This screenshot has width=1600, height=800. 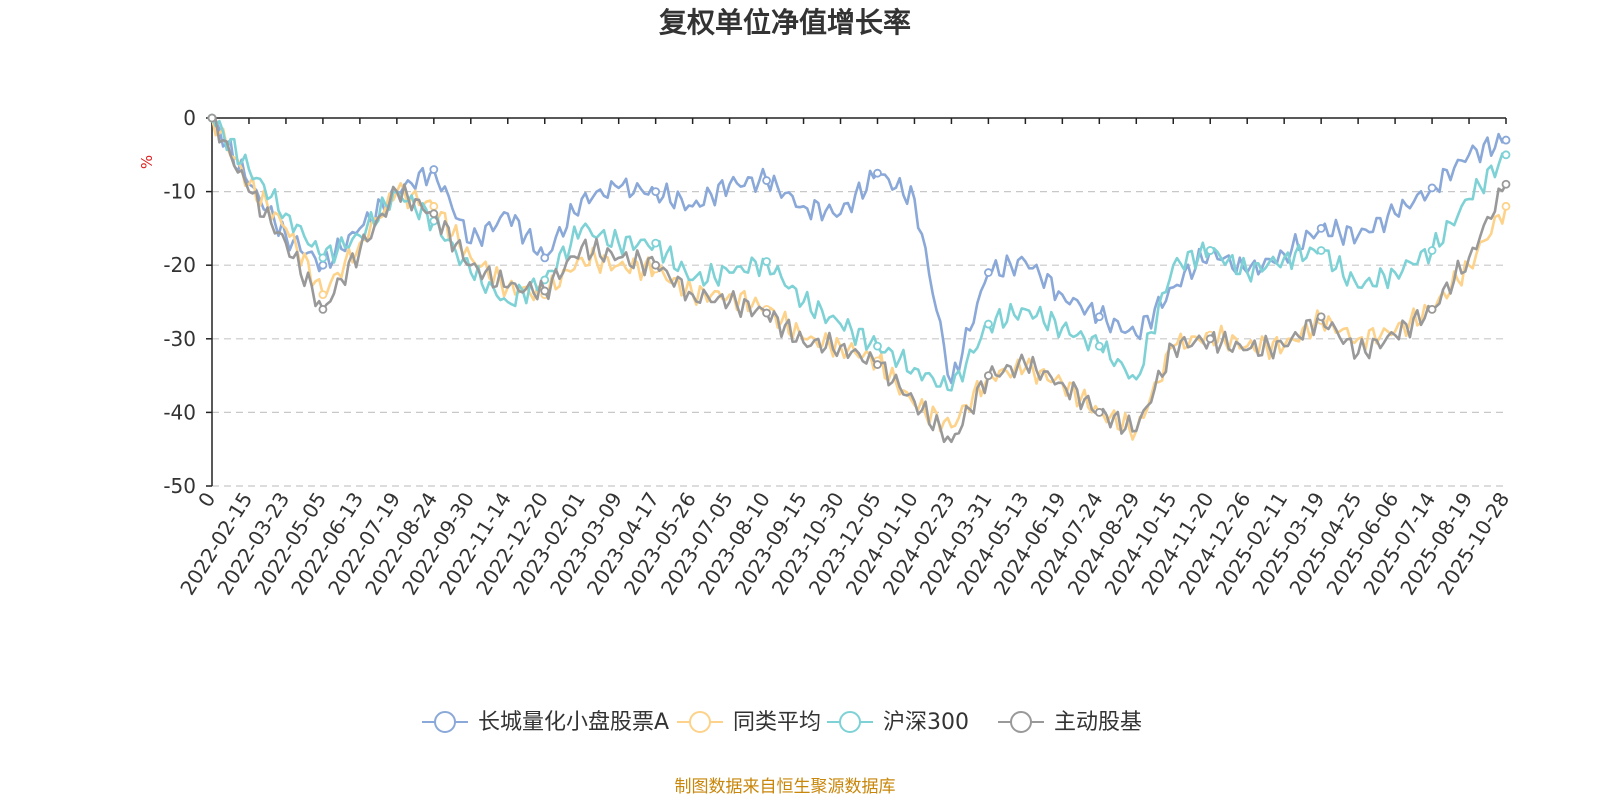 What do you see at coordinates (785, 22) in the screenshot?
I see `chart-title: 复权单位净值增长率` at bounding box center [785, 22].